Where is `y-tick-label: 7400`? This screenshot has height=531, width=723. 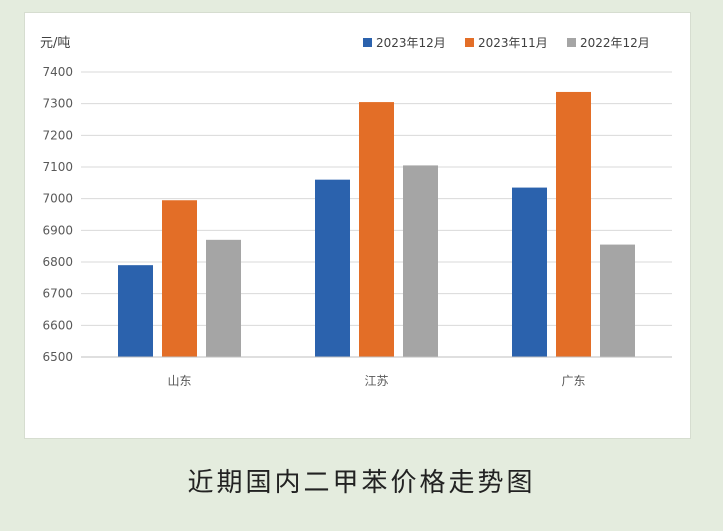
y-tick-label: 7400 is located at coordinates (57, 72).